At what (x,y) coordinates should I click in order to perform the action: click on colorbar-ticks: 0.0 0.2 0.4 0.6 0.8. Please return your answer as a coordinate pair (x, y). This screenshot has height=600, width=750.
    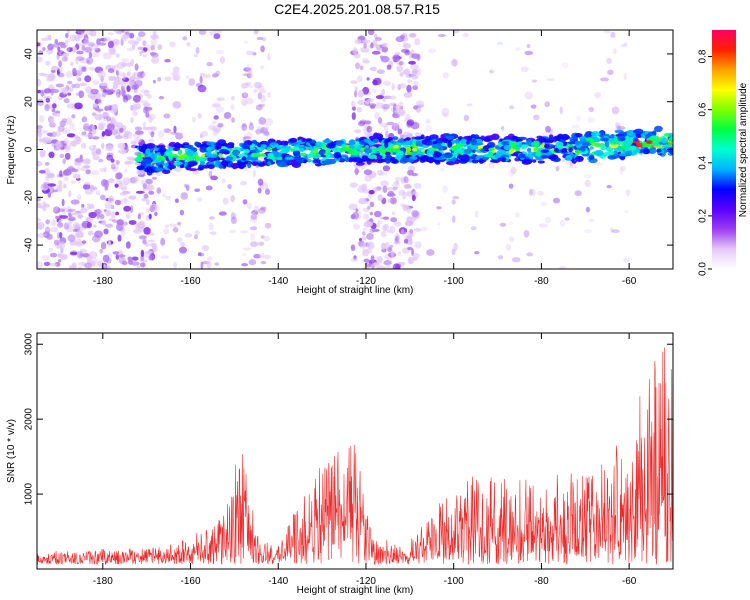
    Looking at the image, I should click on (705, 162).